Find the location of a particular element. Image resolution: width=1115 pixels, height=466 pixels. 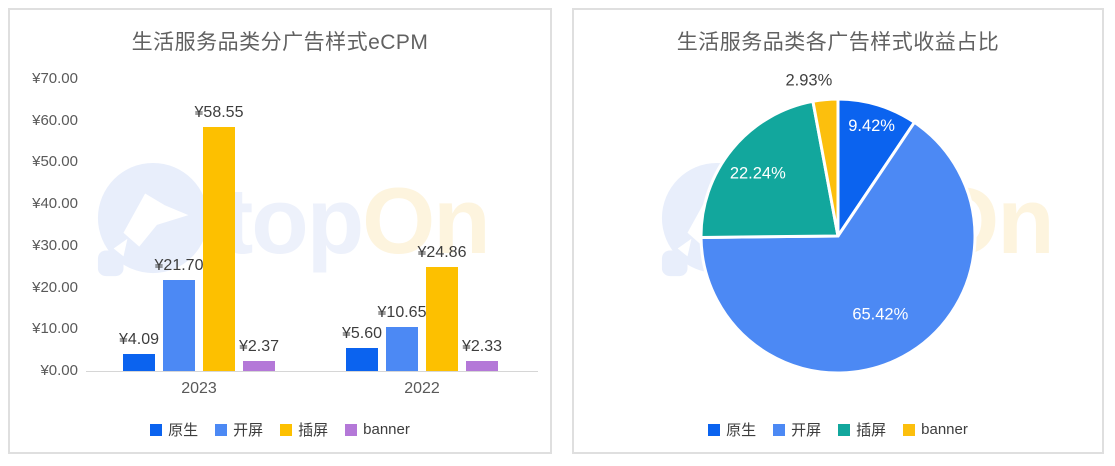

bar-banner-2022 is located at coordinates (482, 366).